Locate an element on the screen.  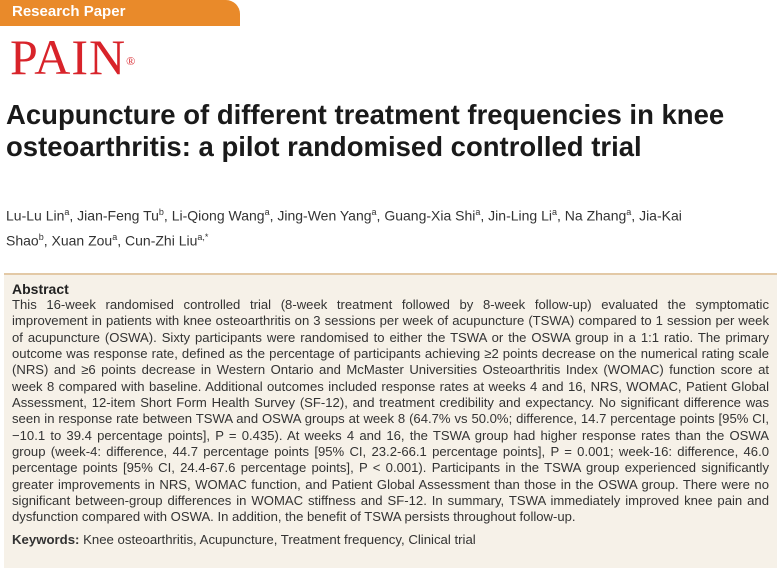
author-affiliation: a,* is located at coordinates (203, 236).